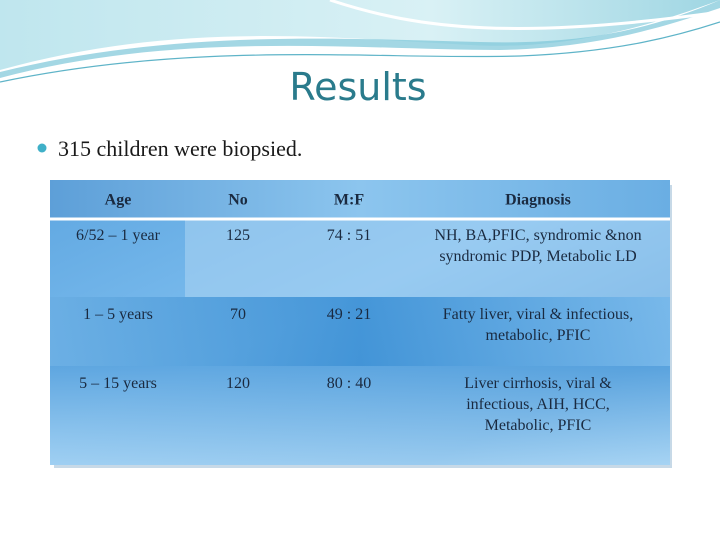  What do you see at coordinates (238, 314) in the screenshot?
I see `cell: 70` at bounding box center [238, 314].